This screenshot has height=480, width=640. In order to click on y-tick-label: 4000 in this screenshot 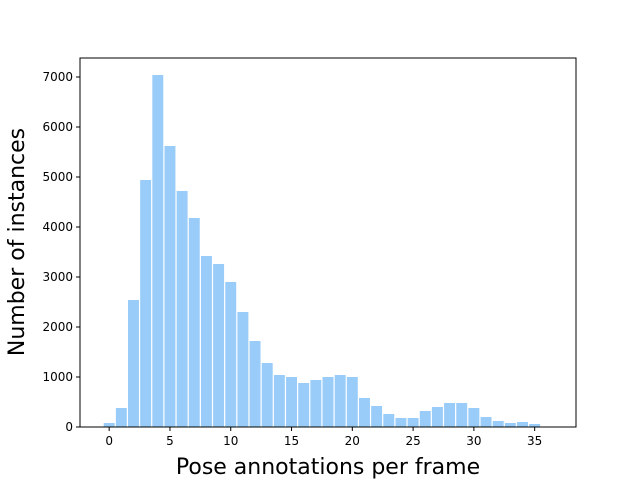, I will do `click(57, 227)`.